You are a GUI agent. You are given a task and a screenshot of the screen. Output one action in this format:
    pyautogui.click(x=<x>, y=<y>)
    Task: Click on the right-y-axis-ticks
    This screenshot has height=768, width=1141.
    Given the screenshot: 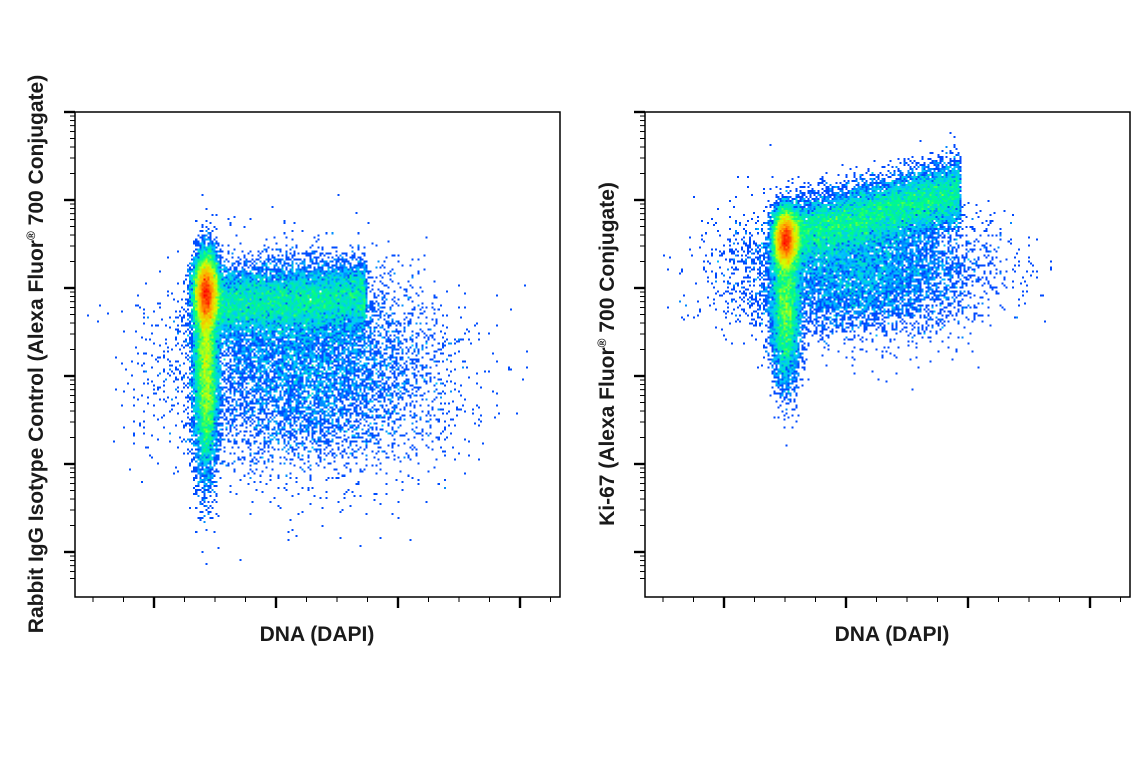 What is the action you would take?
    pyautogui.click(x=639, y=344)
    